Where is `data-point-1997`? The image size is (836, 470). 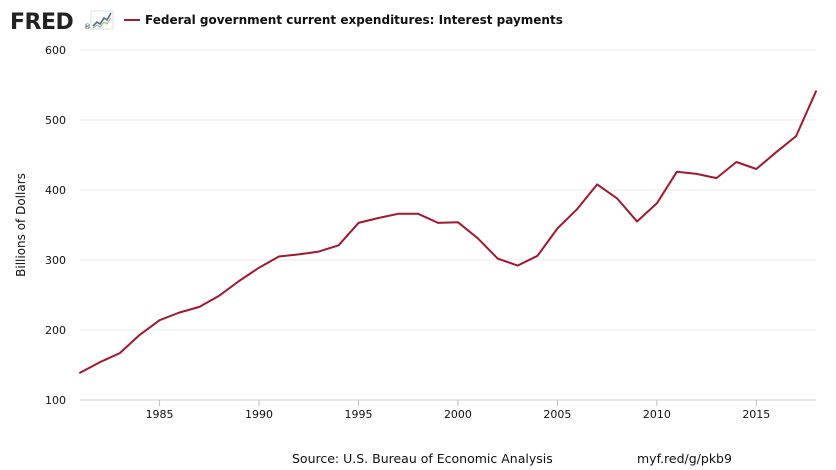 data-point-1997 is located at coordinates (398, 214).